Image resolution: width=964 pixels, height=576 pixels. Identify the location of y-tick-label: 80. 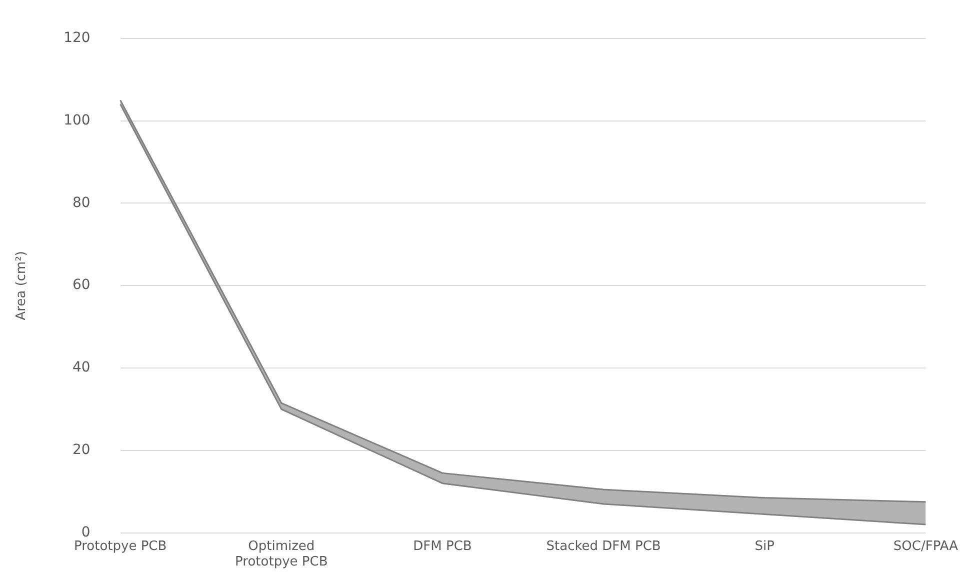
(81, 202).